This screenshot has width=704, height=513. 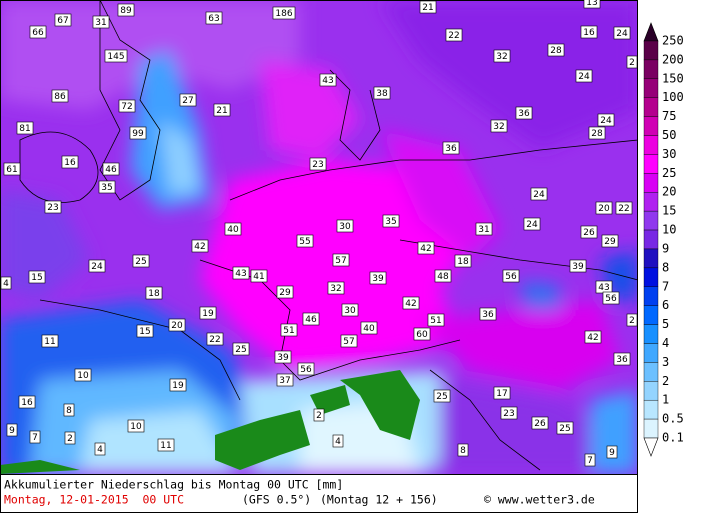 I want to click on map-label: 72, so click(x=126, y=107).